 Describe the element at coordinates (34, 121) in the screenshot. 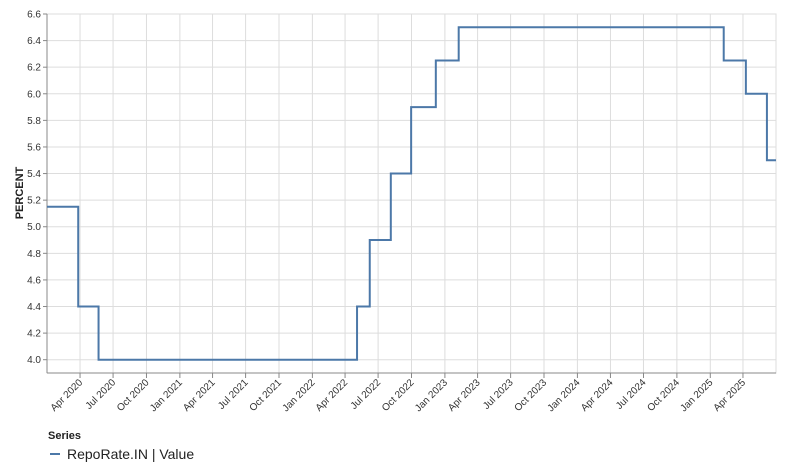

I see `y-tick-label: 5.8` at that location.